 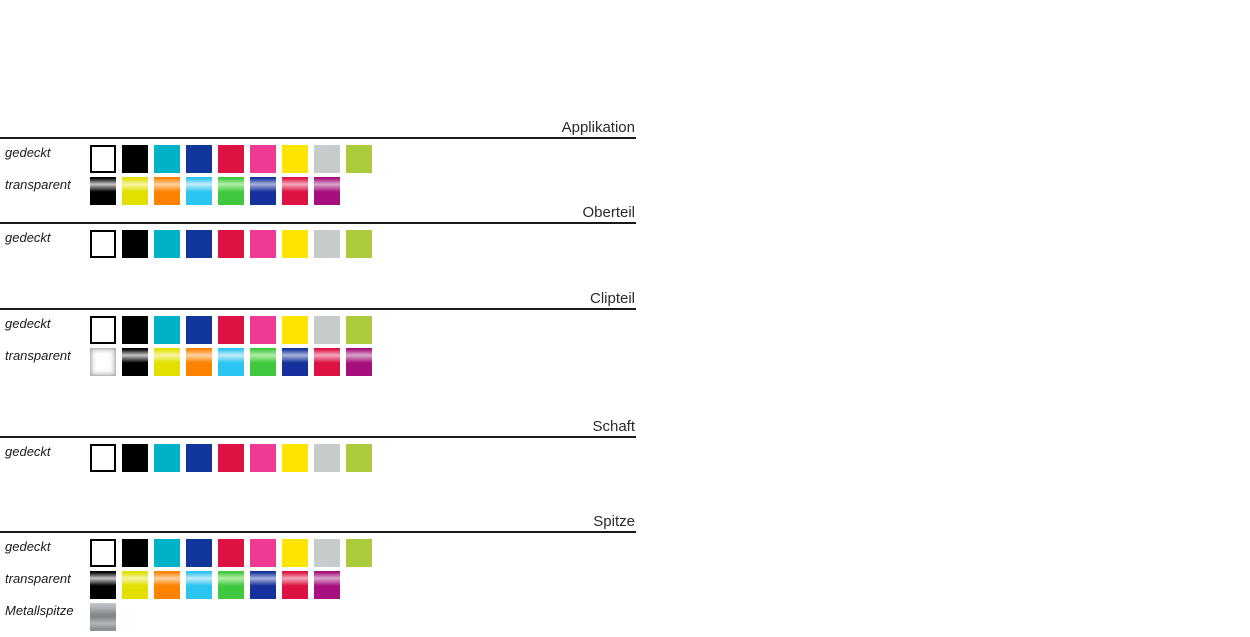 What do you see at coordinates (39, 610) in the screenshot?
I see `finish-label: Metallspitze` at bounding box center [39, 610].